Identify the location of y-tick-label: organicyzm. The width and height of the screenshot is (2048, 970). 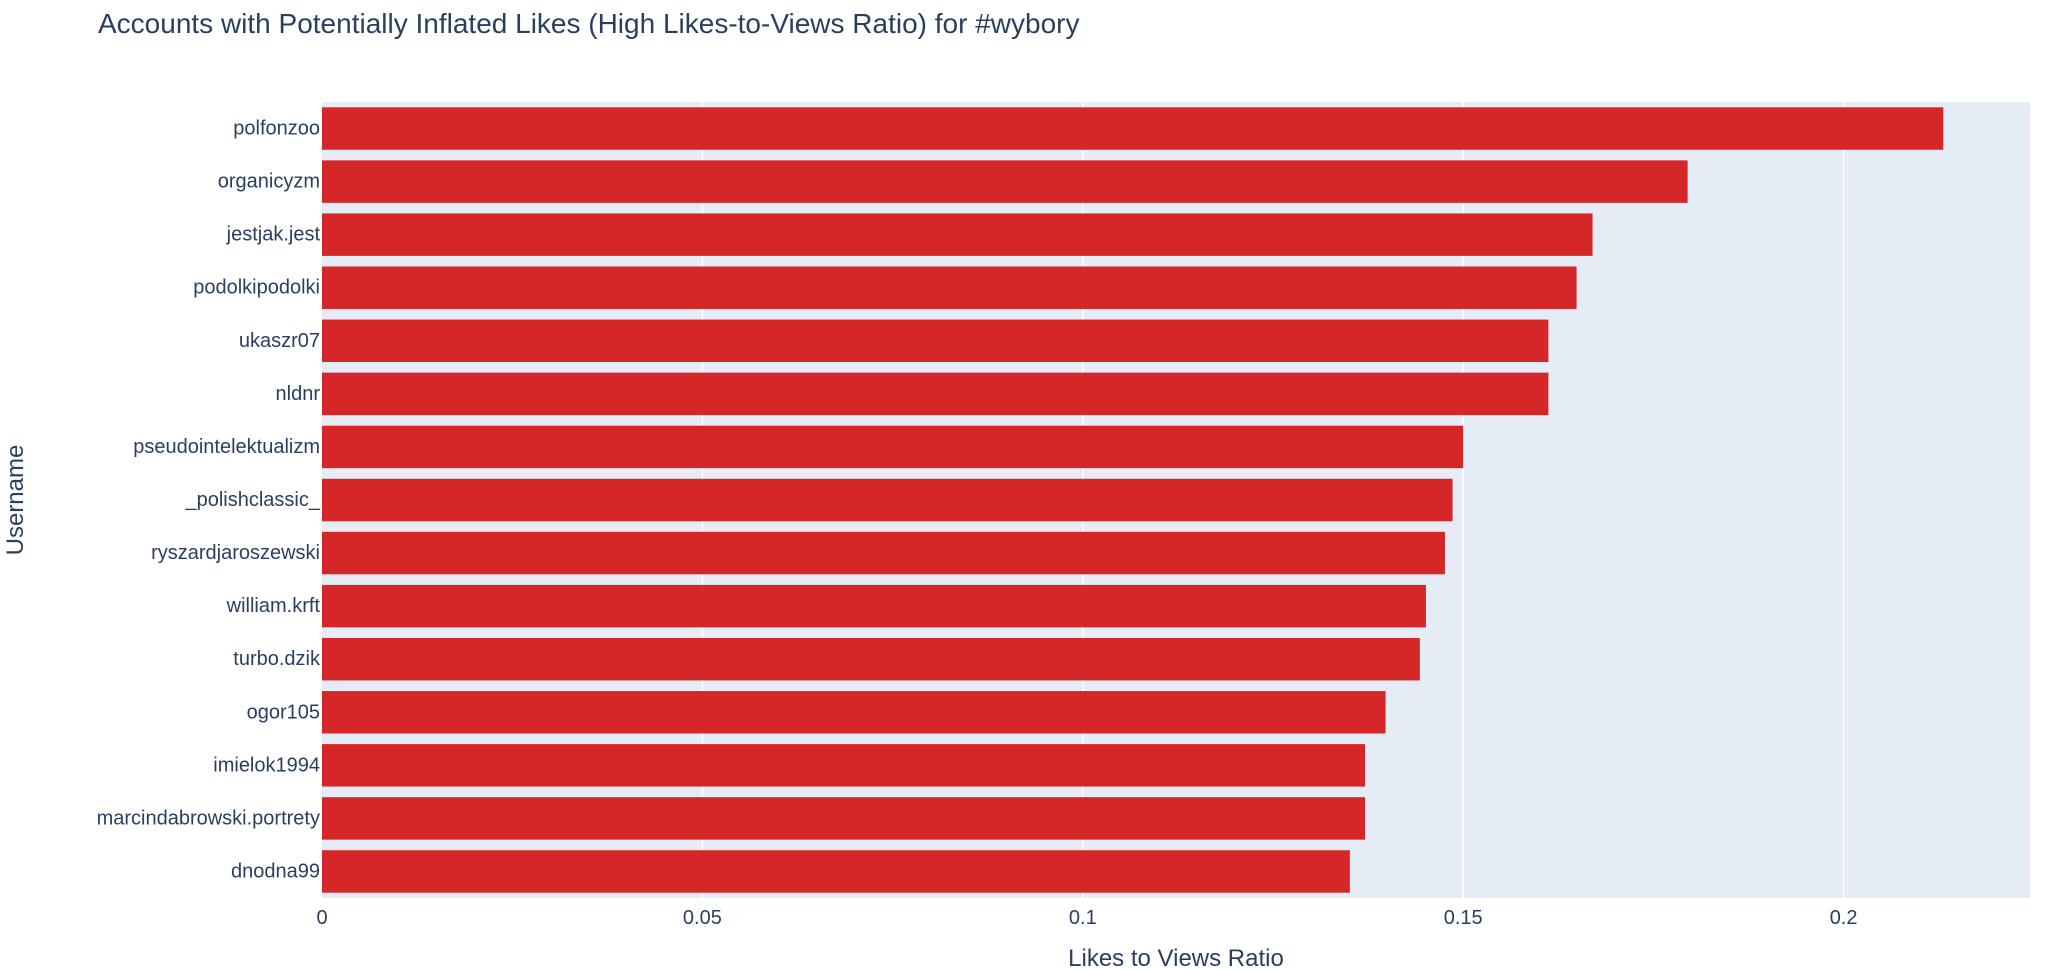
(269, 182).